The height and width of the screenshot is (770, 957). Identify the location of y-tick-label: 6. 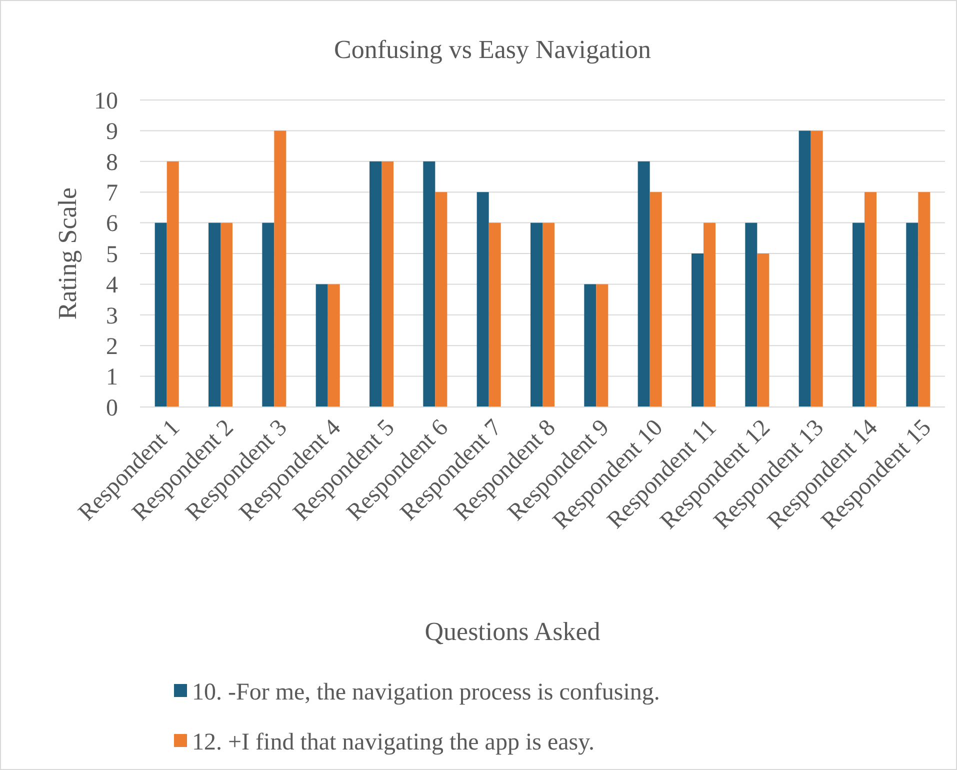
(112, 224).